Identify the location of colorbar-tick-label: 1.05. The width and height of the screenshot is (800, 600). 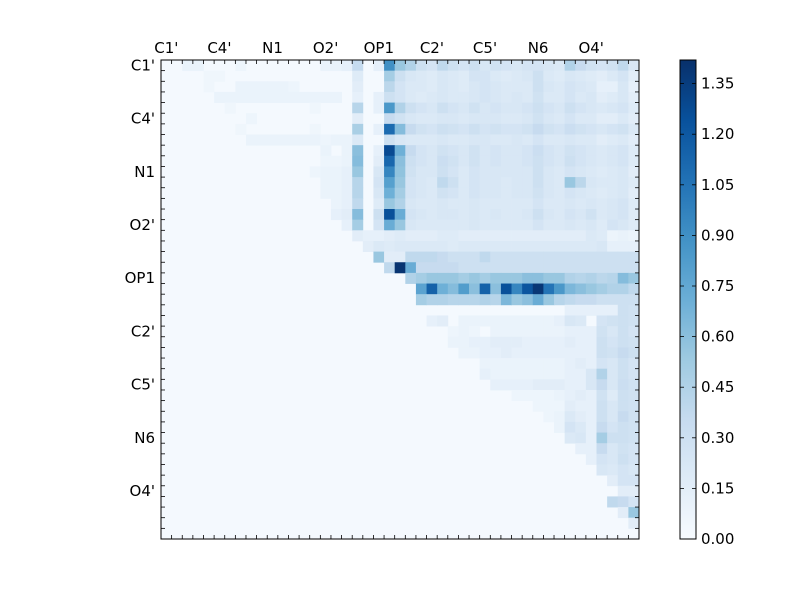
(717, 185).